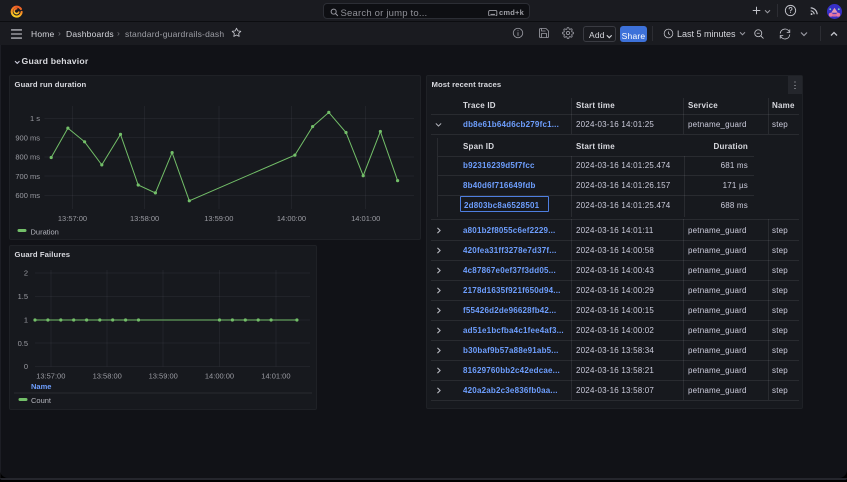 This screenshot has width=847, height=482. Describe the element at coordinates (27, 137) in the screenshot. I see `svg-text: 900 ms` at that location.